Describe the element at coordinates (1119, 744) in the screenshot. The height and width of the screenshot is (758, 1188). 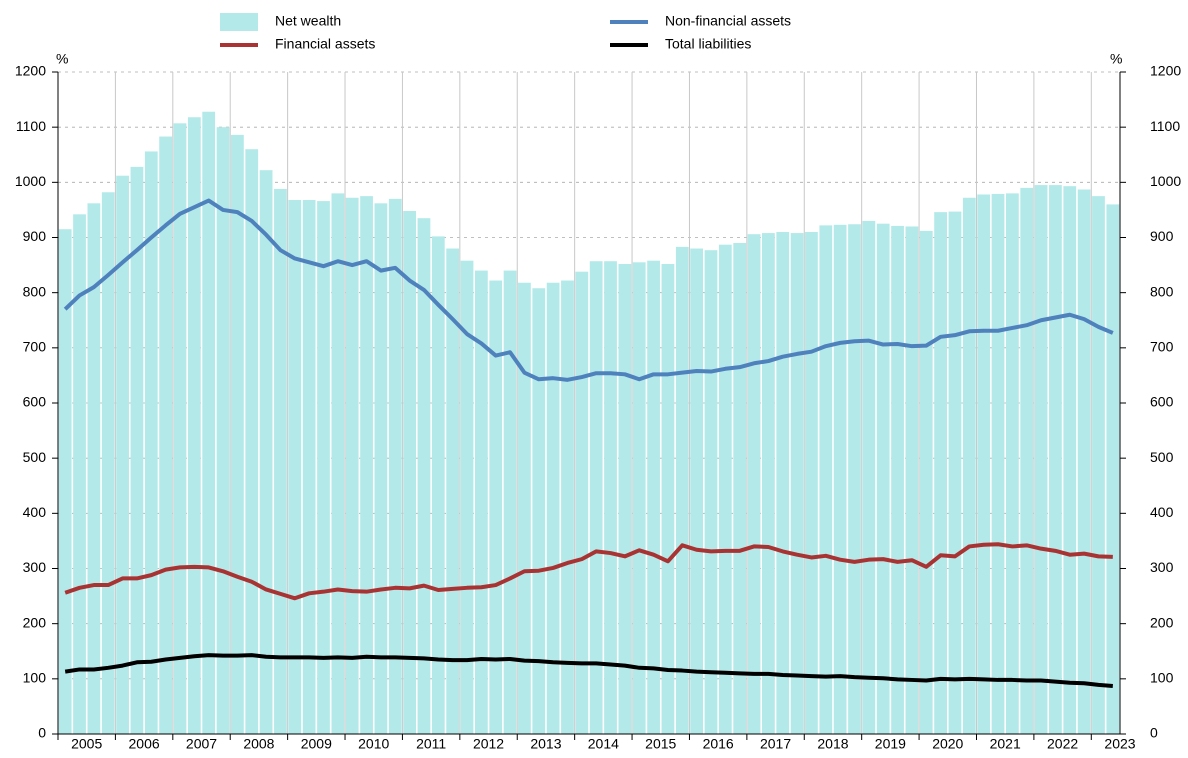
I see `x-tick-label: 2023` at that location.